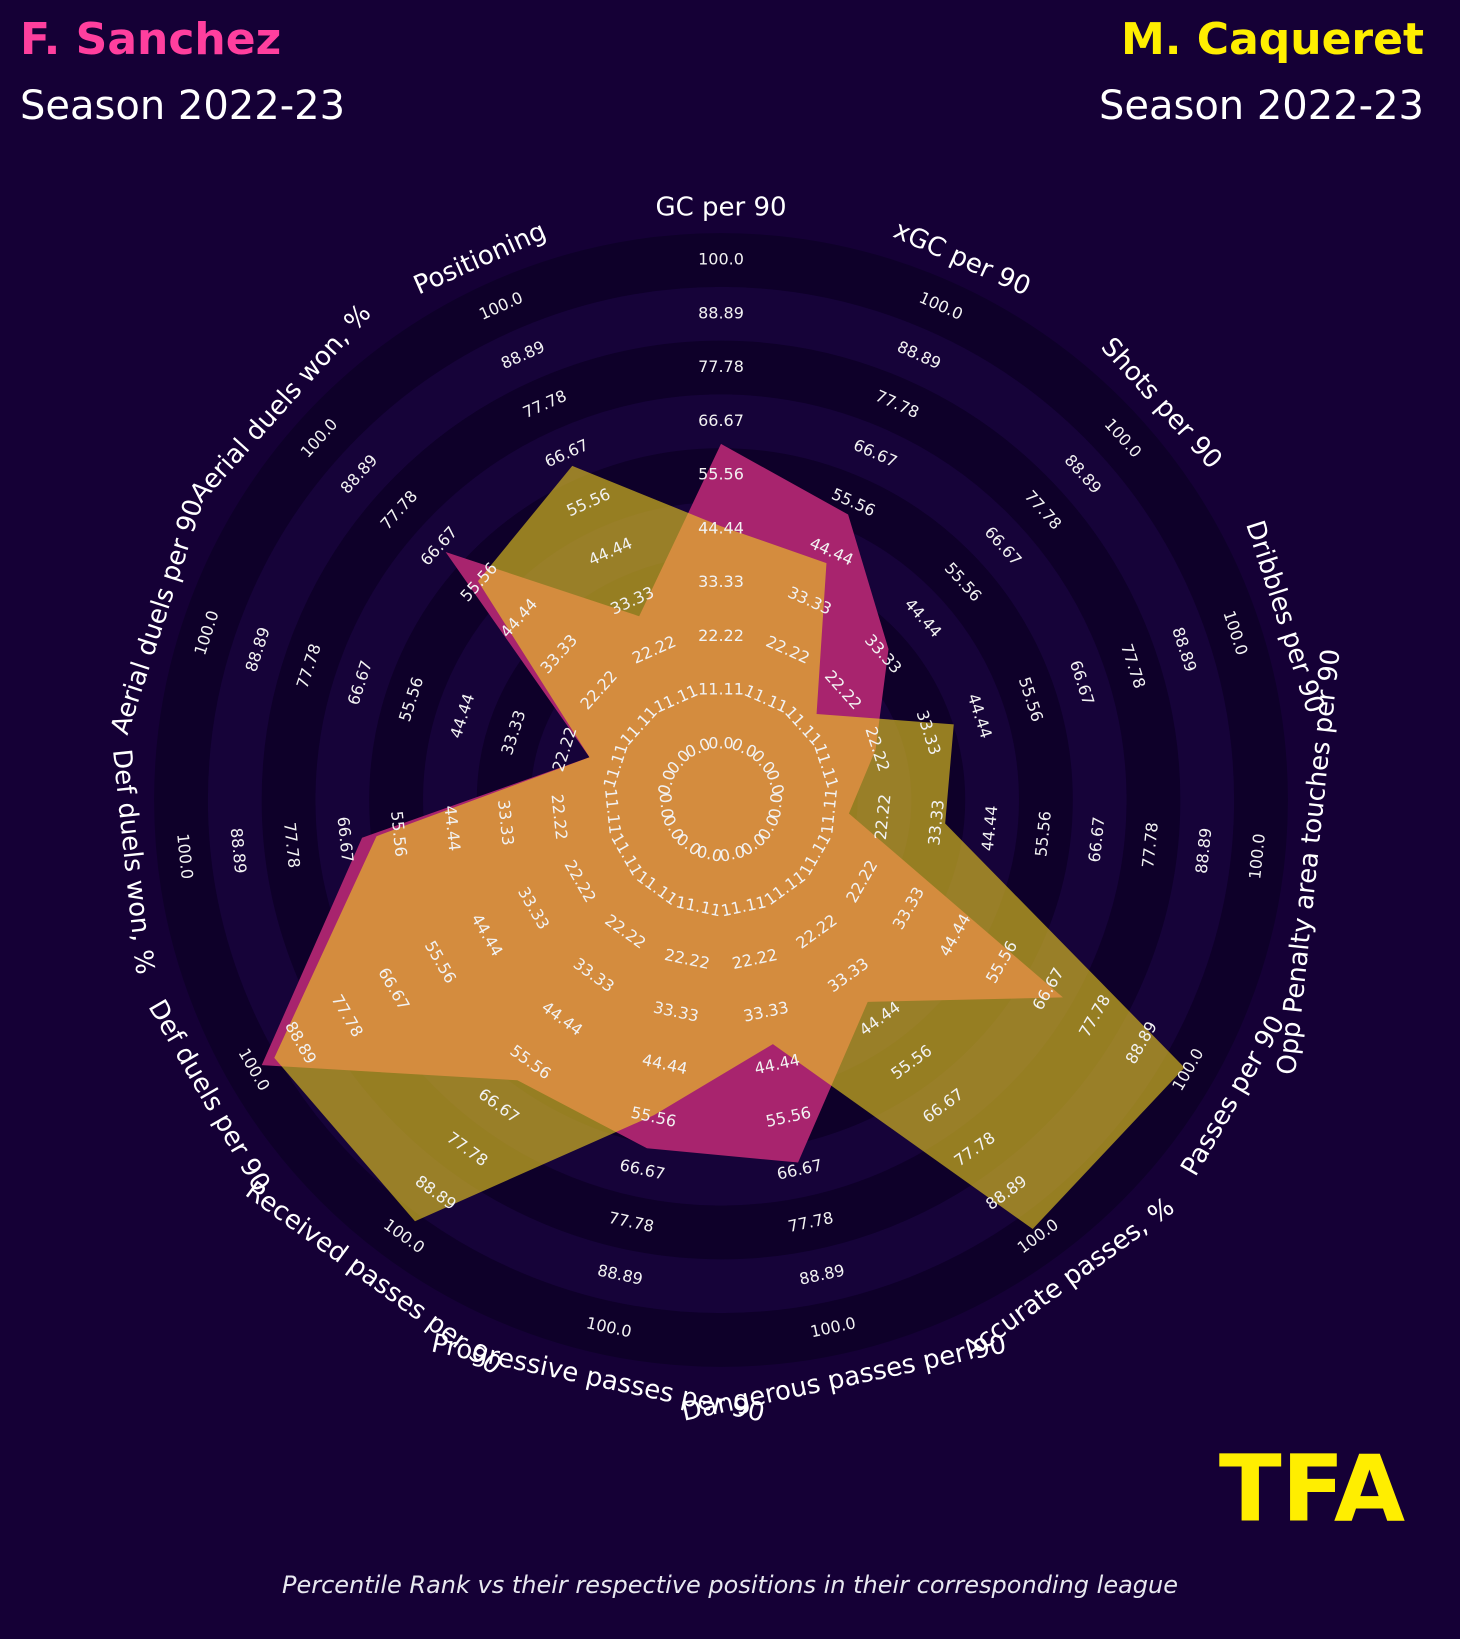  Describe the element at coordinates (1312, 1488) in the screenshot. I see `logo: TFA` at that location.